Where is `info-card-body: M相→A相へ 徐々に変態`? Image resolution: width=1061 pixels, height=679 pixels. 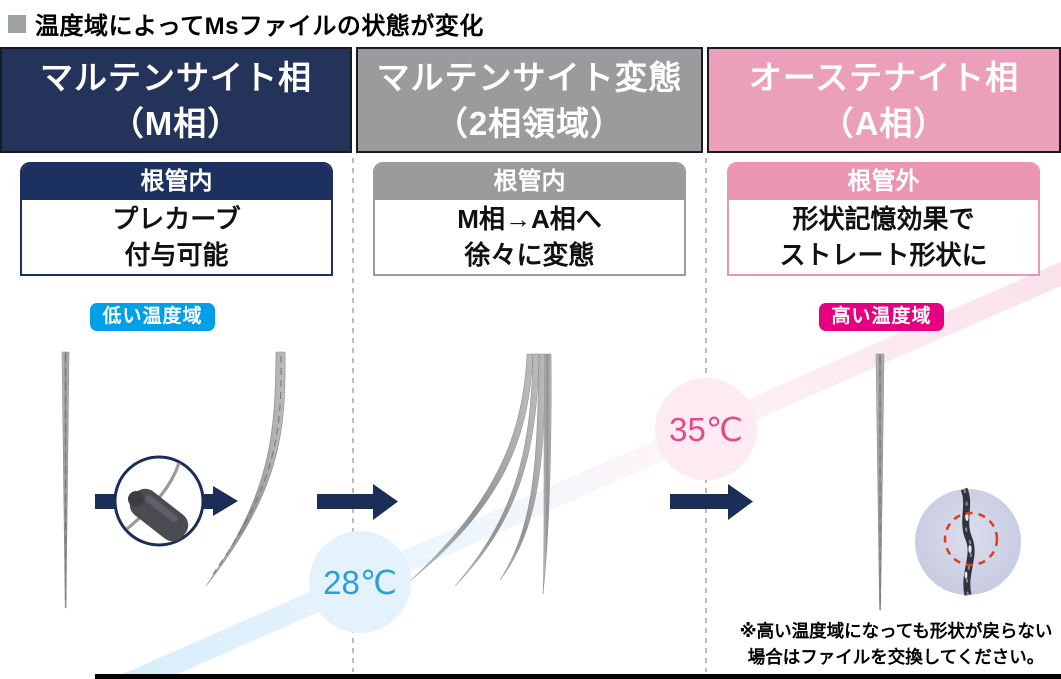
info-card-body: M相→A相へ 徐々に変態 is located at coordinates (529, 237).